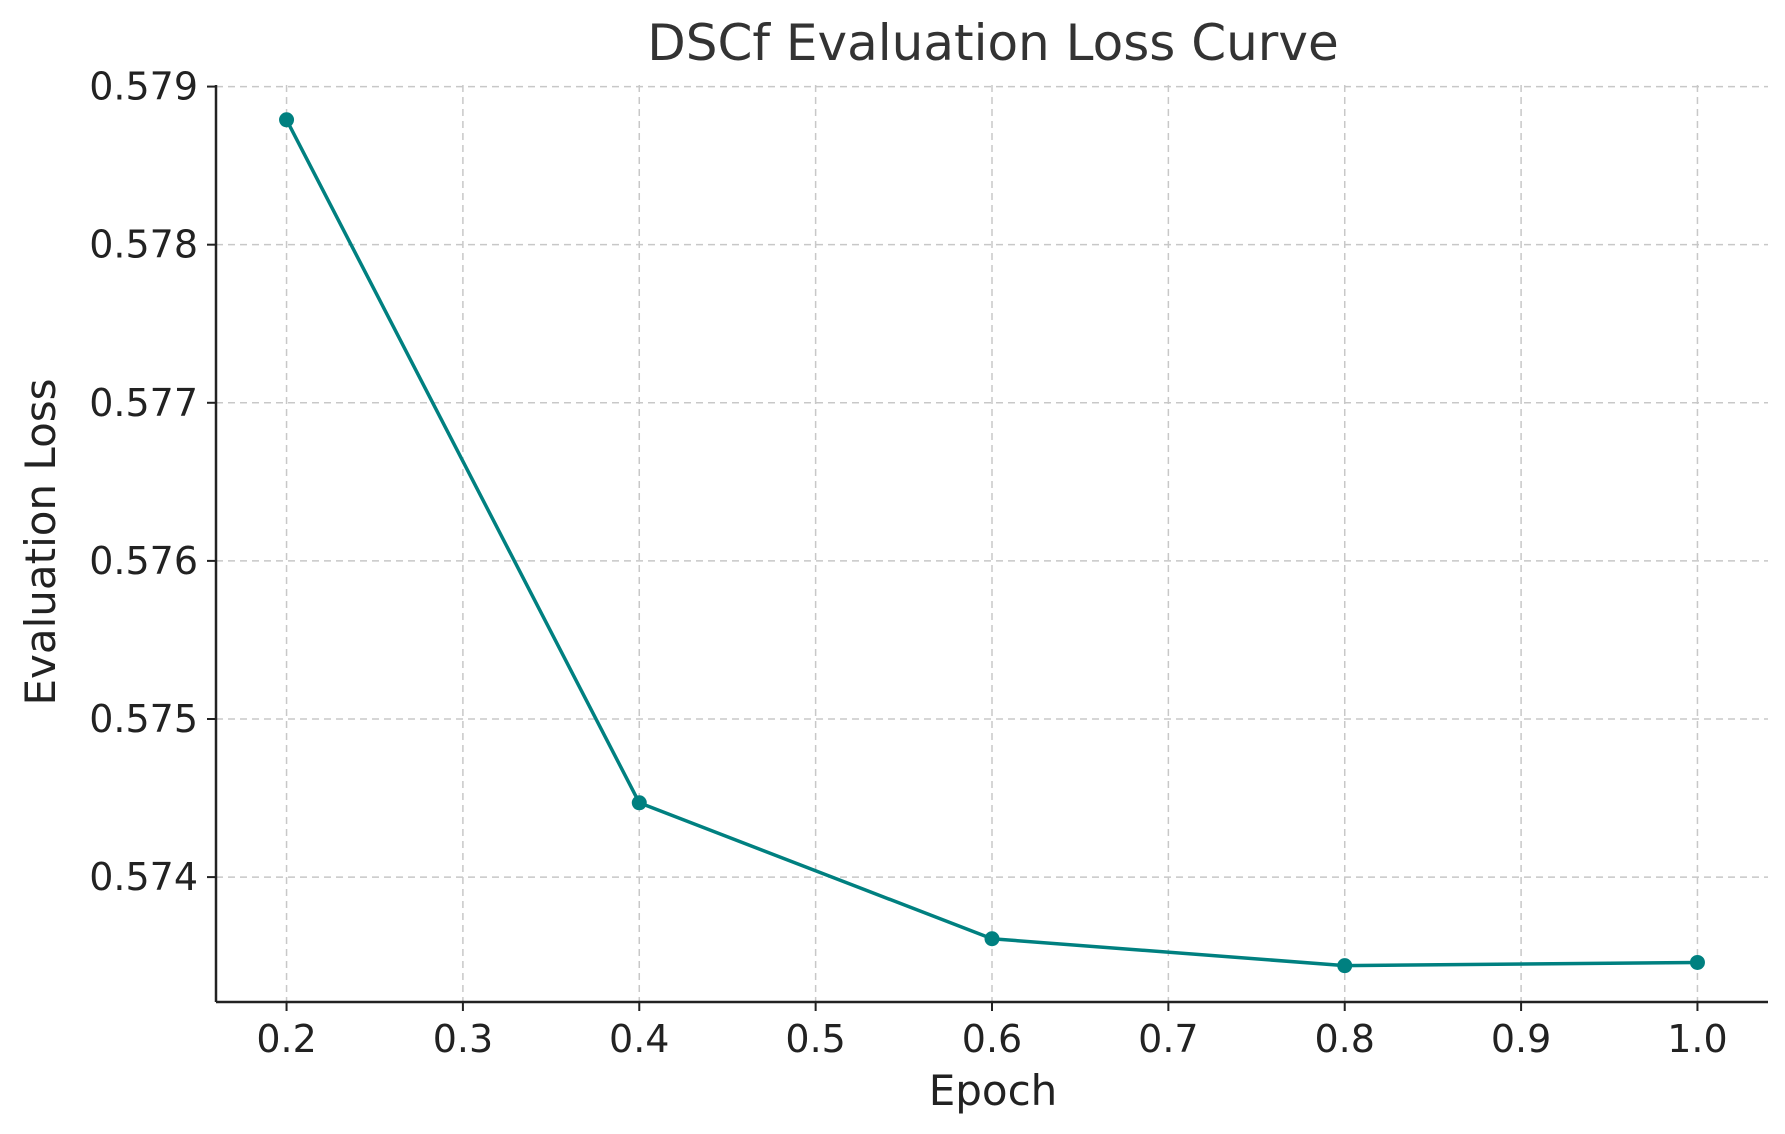 This screenshot has width=1785, height=1134. Describe the element at coordinates (1345, 1039) in the screenshot. I see `x-tick-label: 0.8` at that location.